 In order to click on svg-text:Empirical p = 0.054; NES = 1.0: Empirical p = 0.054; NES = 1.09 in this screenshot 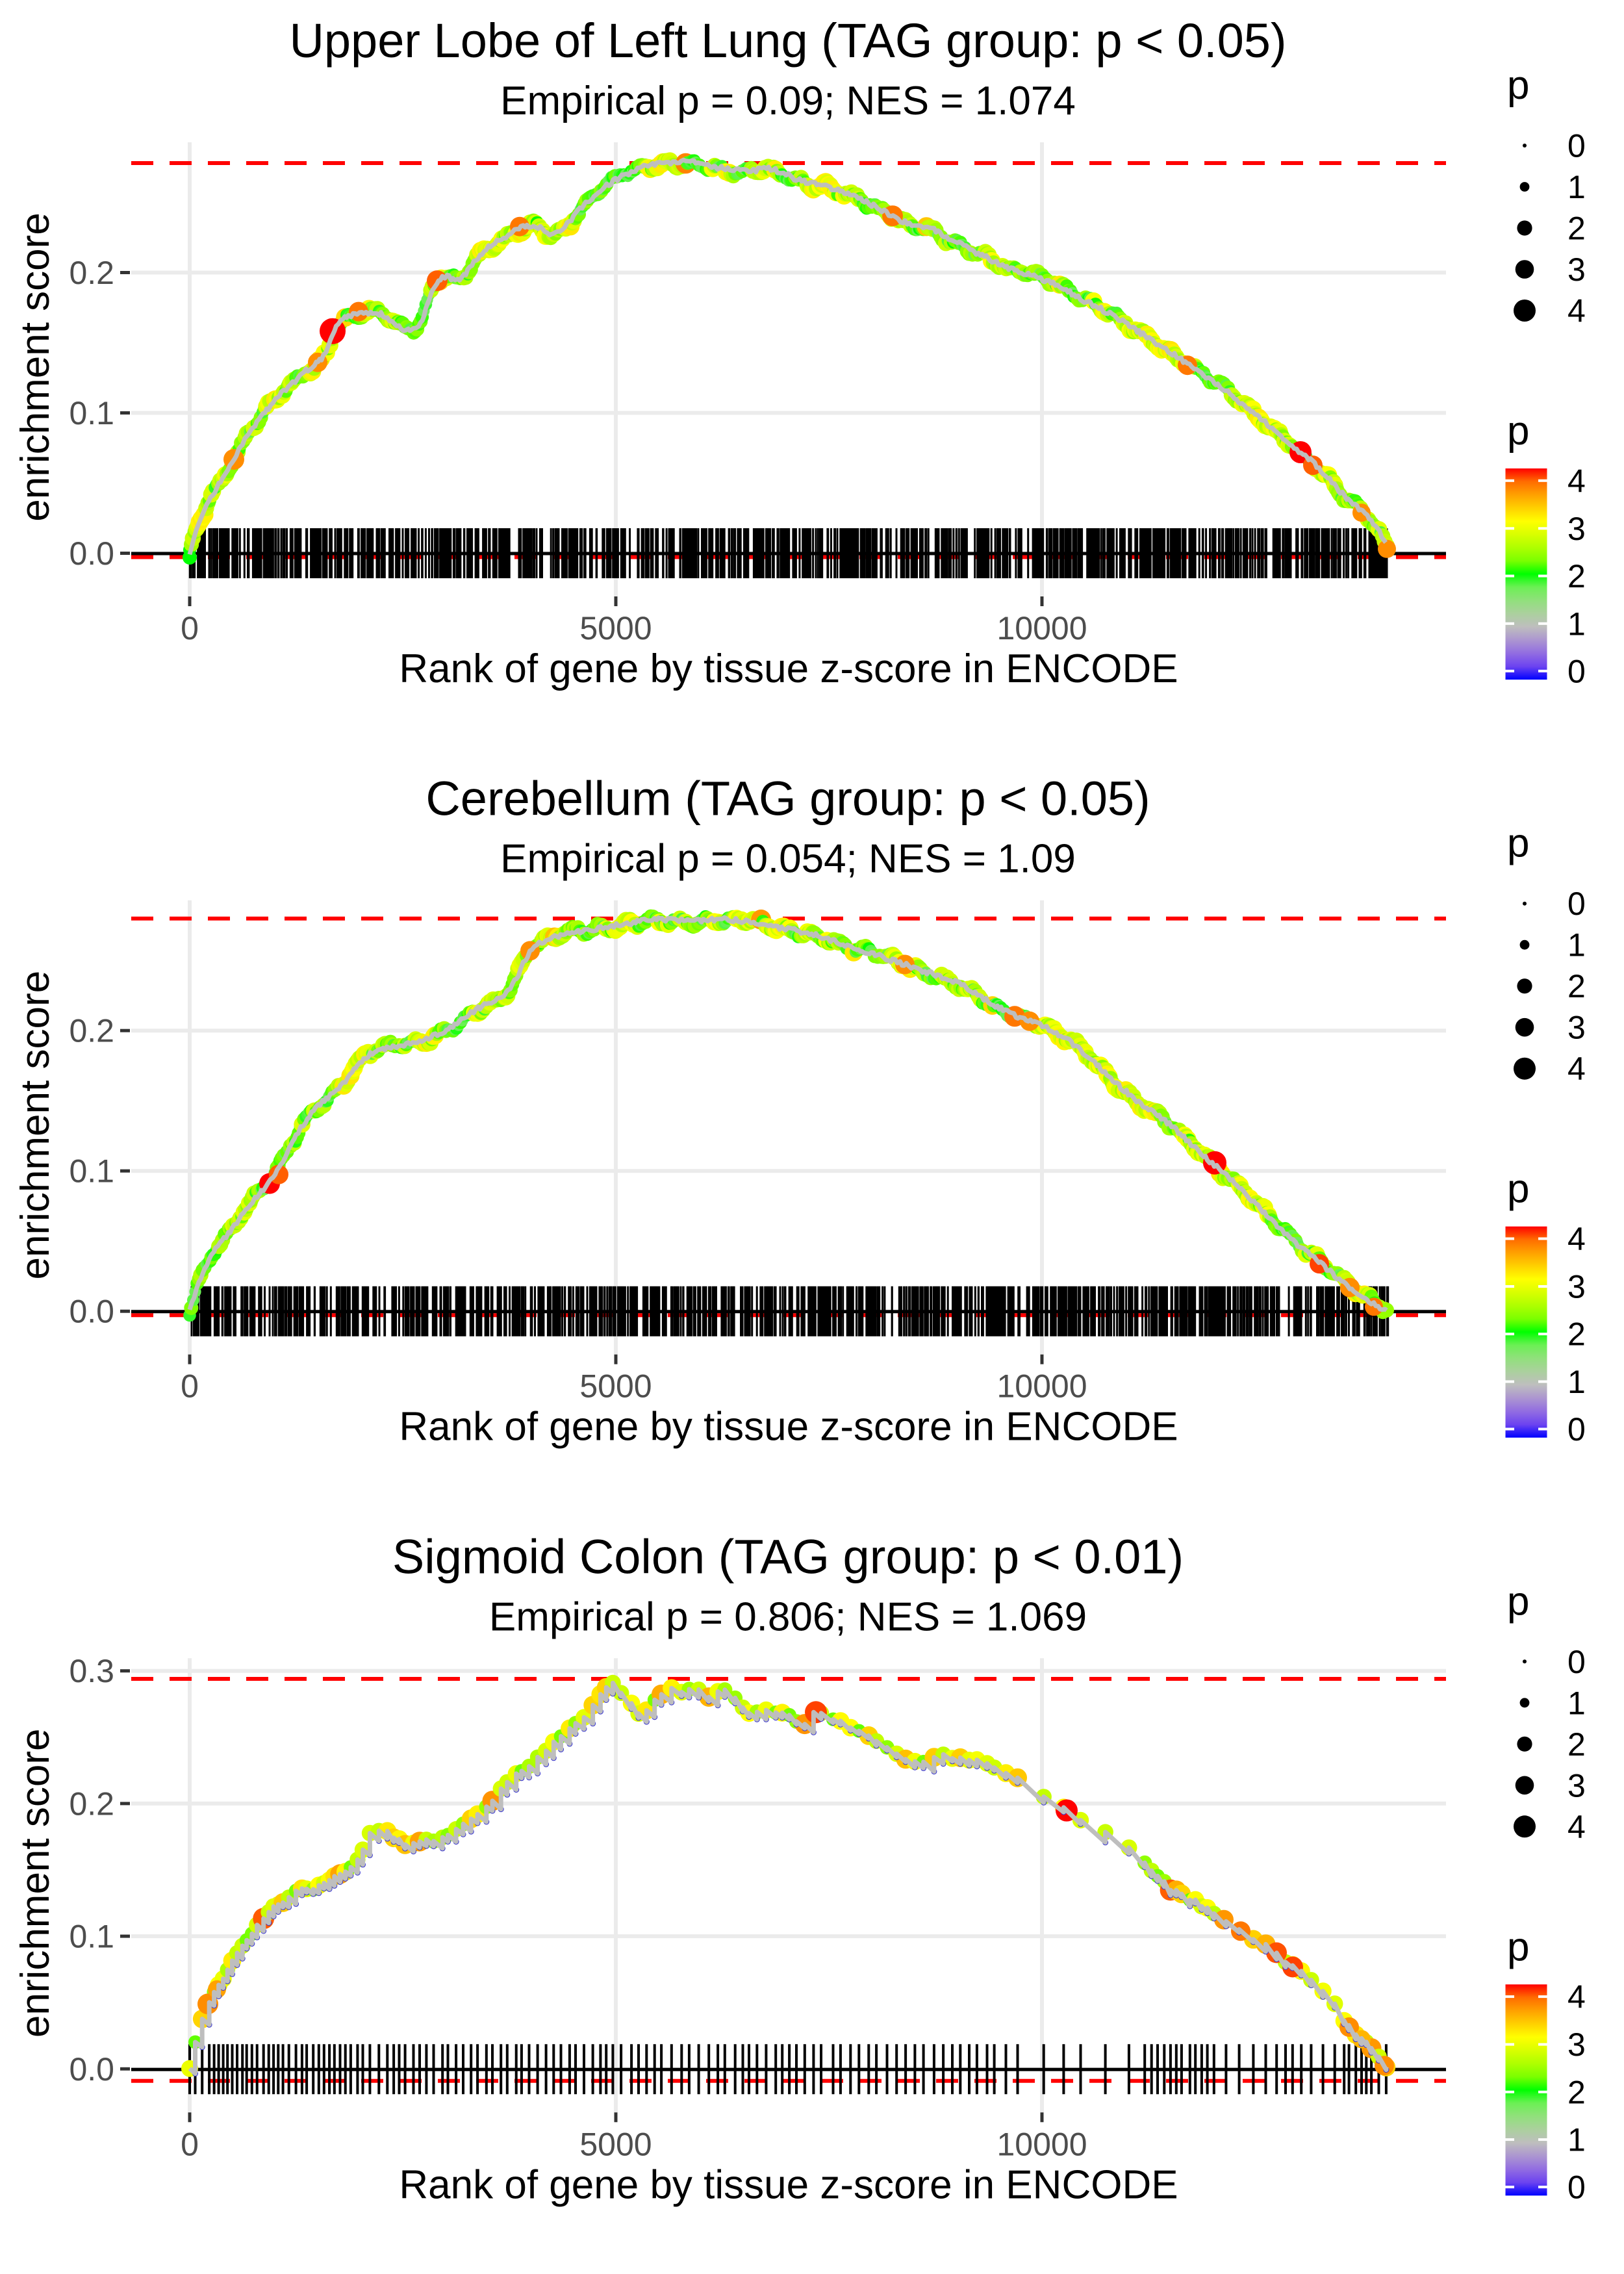, I will do `click(788, 859)`.